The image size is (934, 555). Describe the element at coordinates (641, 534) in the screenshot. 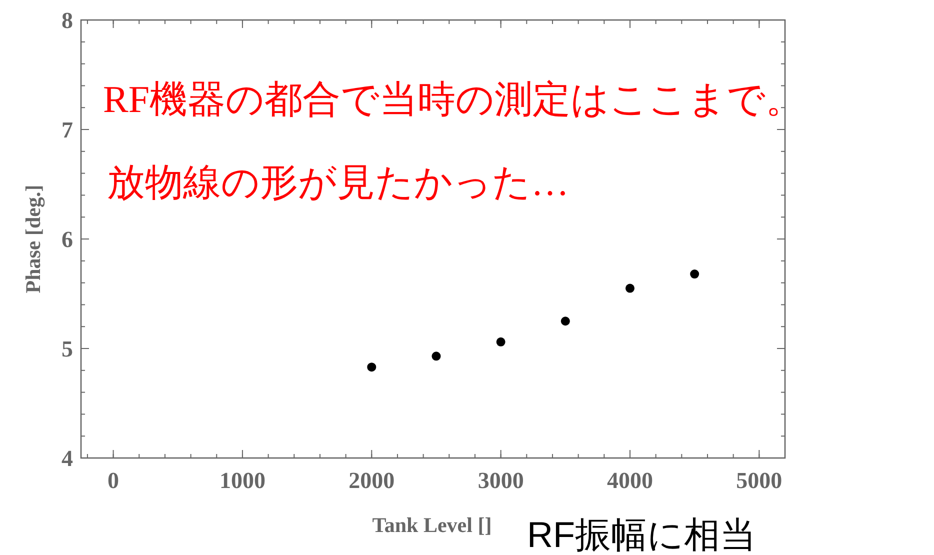

I see `text: RF振幅に相当` at that location.